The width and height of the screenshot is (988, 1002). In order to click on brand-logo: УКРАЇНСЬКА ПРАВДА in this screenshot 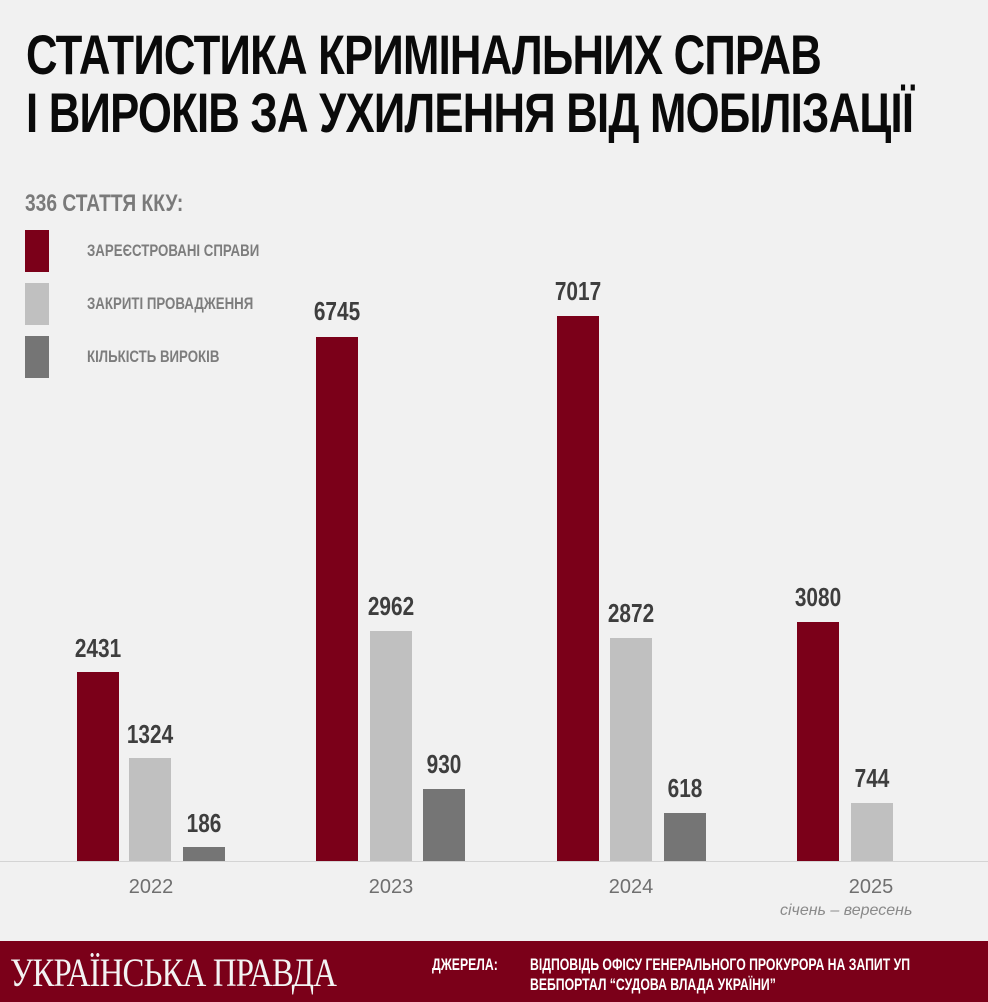, I will do `click(173, 972)`.